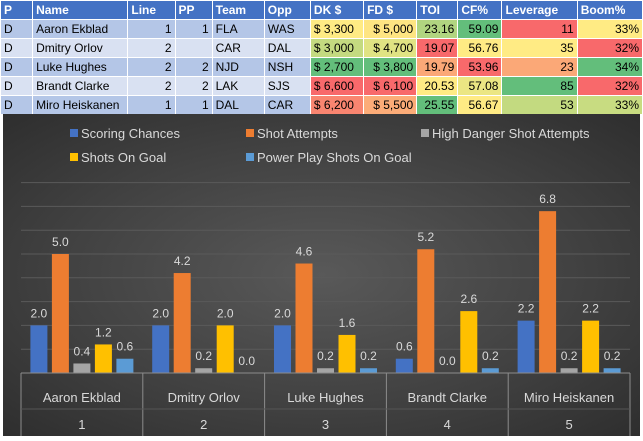  Describe the element at coordinates (80, 105) in the screenshot. I see `table-cell: Miro Heiskanen` at that location.